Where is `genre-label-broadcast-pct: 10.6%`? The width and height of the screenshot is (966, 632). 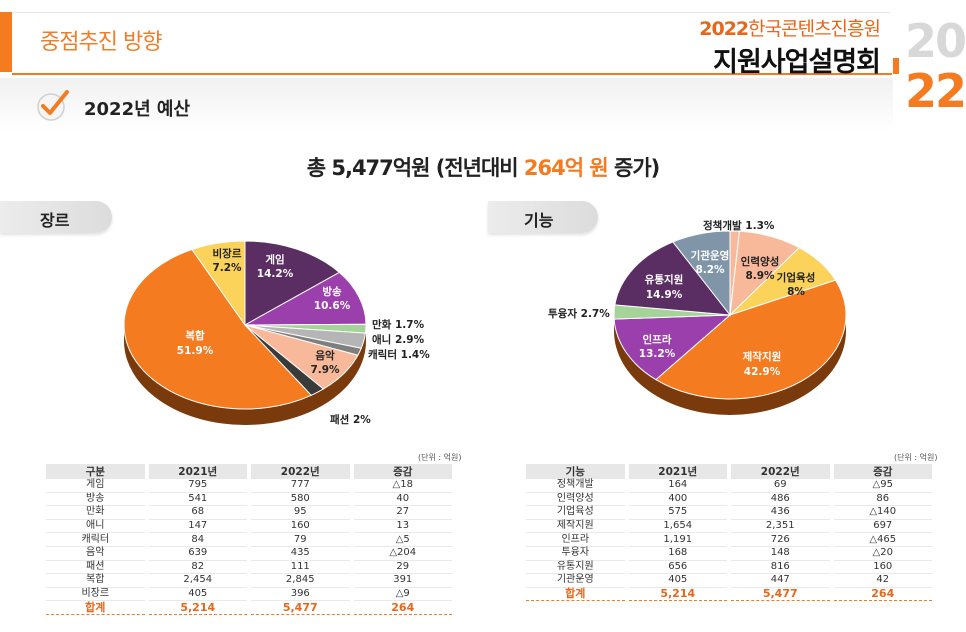 genre-label-broadcast-pct: 10.6% is located at coordinates (332, 306).